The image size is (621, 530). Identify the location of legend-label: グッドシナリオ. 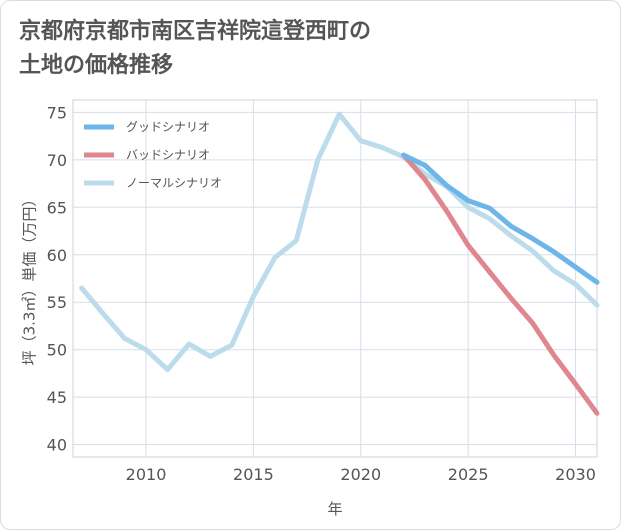
(168, 127).